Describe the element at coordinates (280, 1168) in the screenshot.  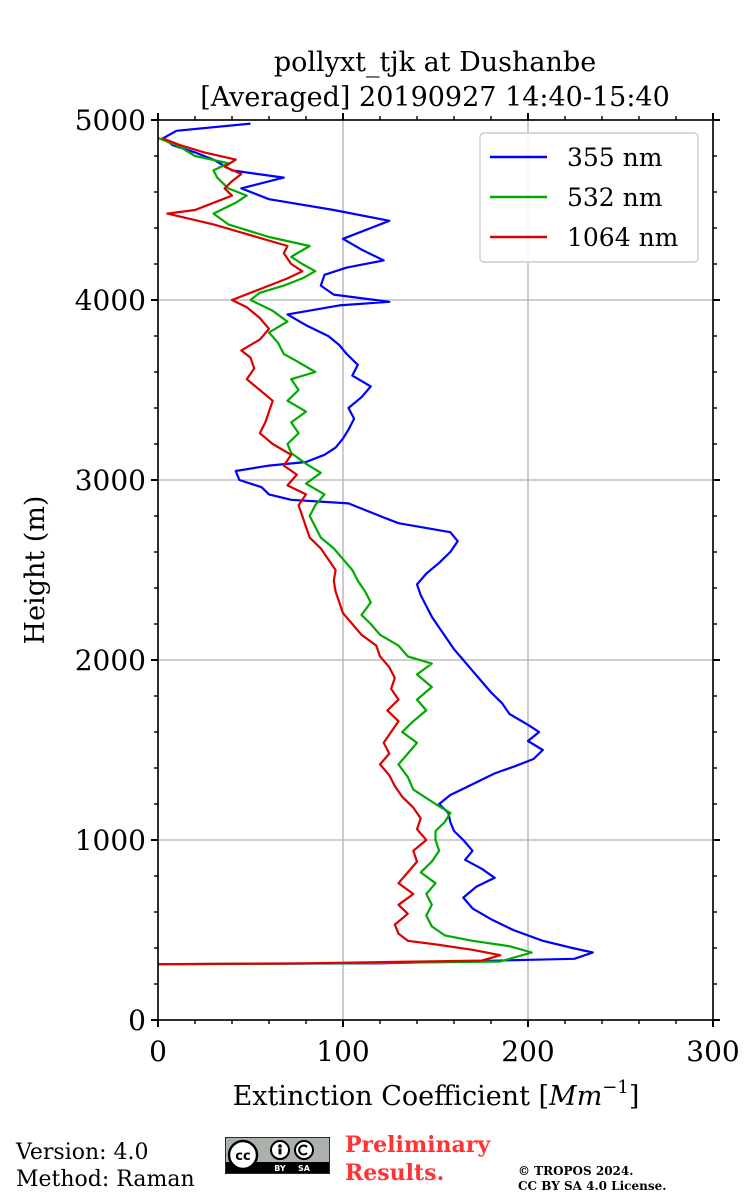
I see `by-badge-text: BY` at that location.